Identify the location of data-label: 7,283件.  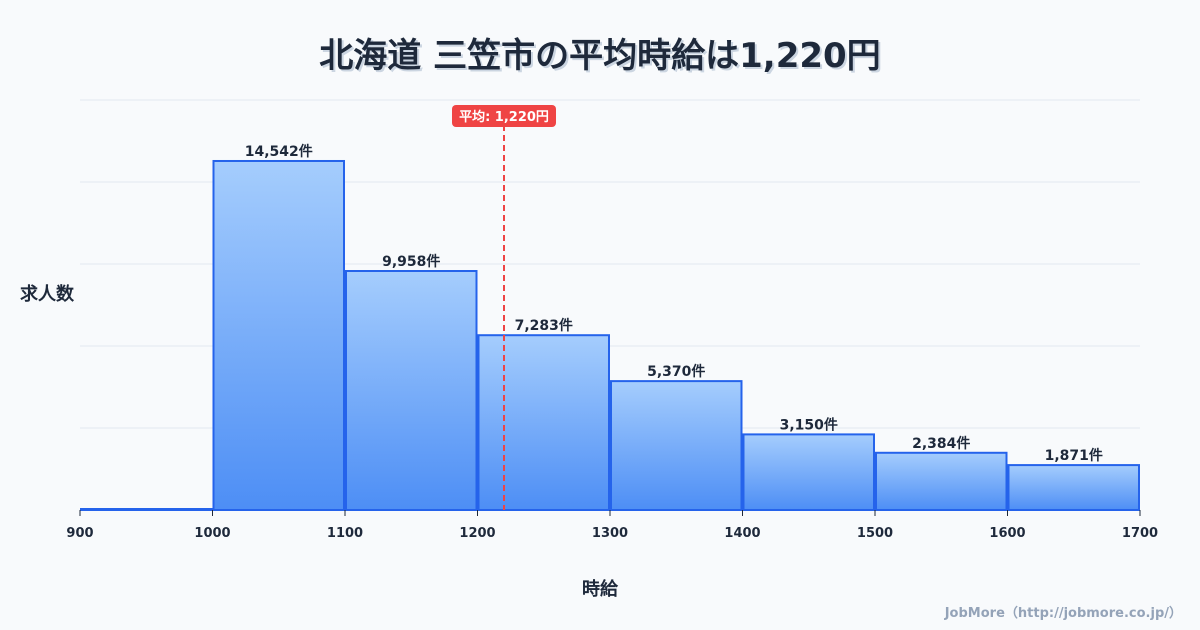
(544, 325).